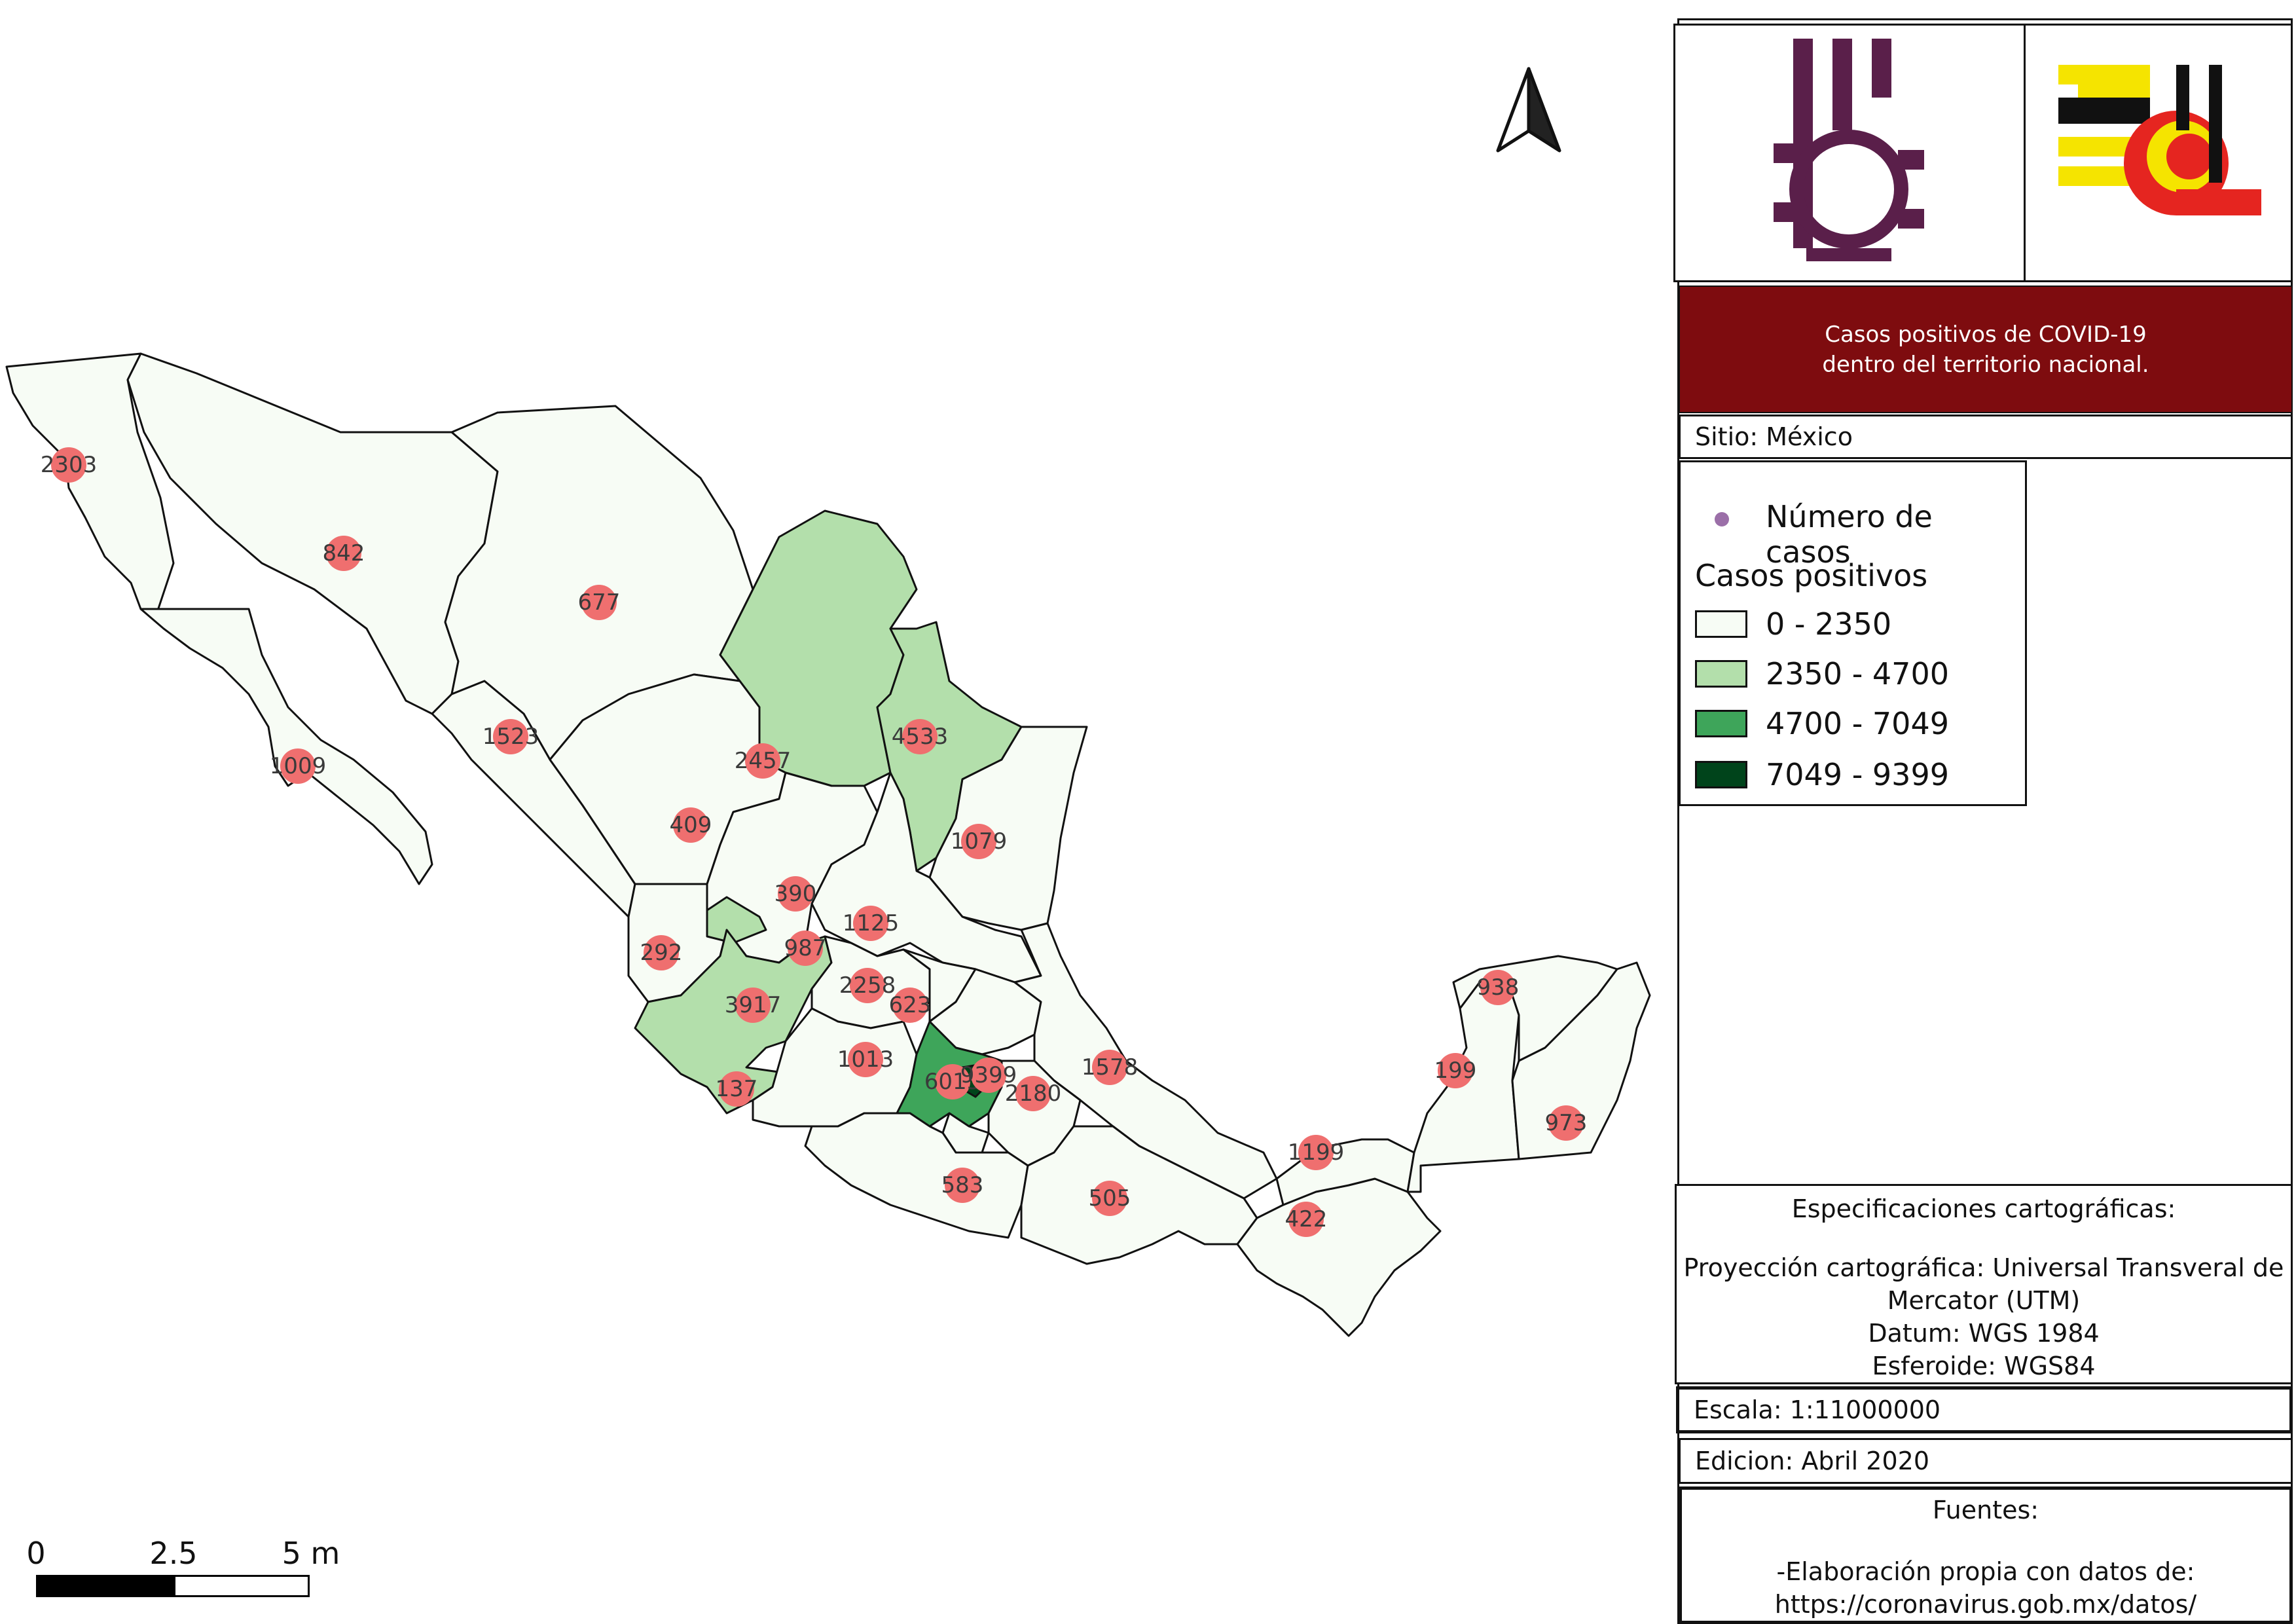 The image size is (2296, 1624). Describe the element at coordinates (104, 1586) in the screenshot. I see `scale-bar-dark` at that location.